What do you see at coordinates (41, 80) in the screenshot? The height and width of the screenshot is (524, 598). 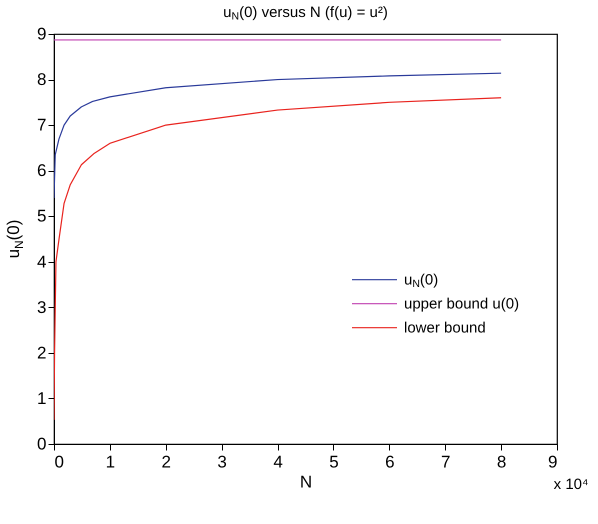 I see `y-tick-label: 8` at bounding box center [41, 80].